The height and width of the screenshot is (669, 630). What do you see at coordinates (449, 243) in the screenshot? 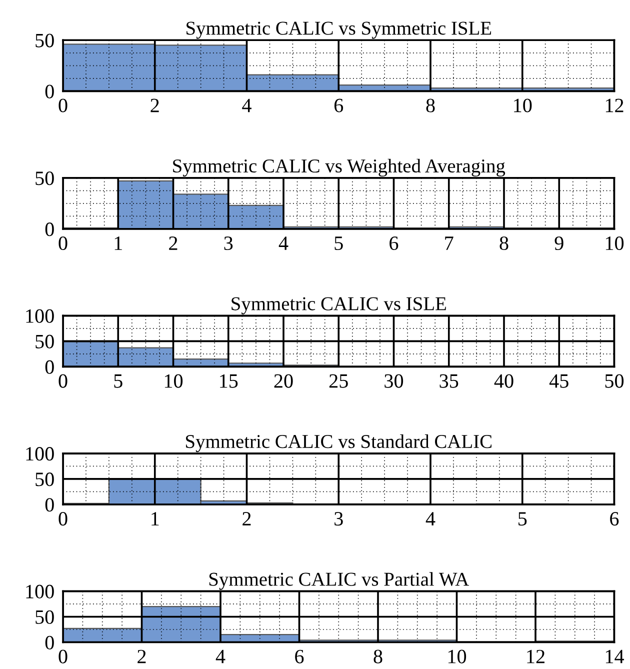
I see `x-tick-label: 7` at bounding box center [449, 243].